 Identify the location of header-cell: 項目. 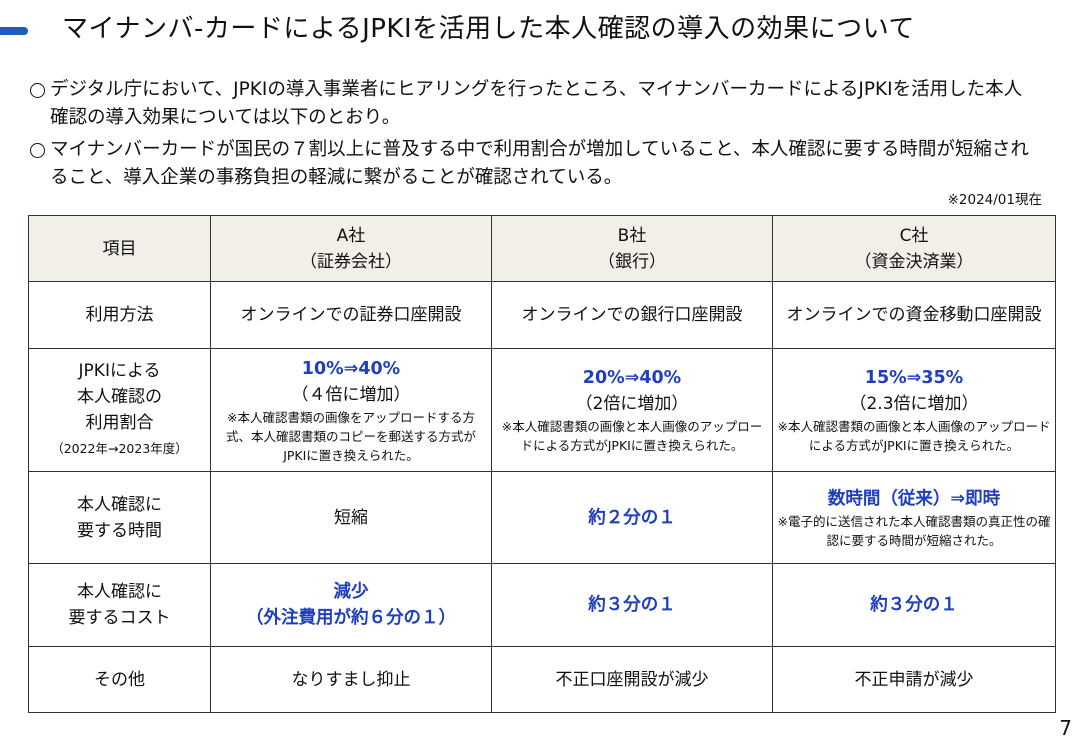
(119, 248).